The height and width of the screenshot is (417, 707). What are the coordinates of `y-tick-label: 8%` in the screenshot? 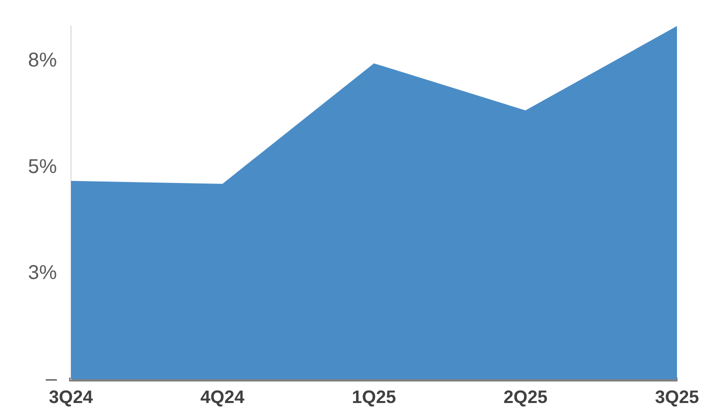 It's located at (43, 61).